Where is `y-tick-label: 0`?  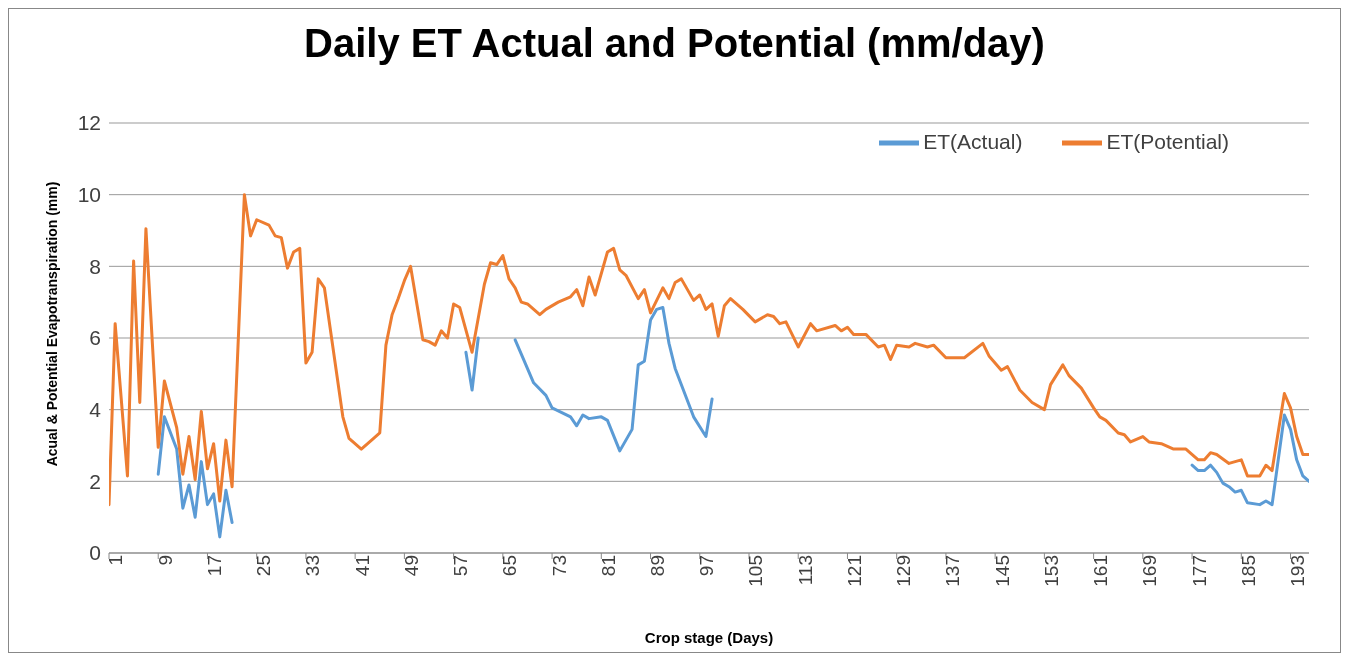
y-tick-label: 0 is located at coordinates (95, 553).